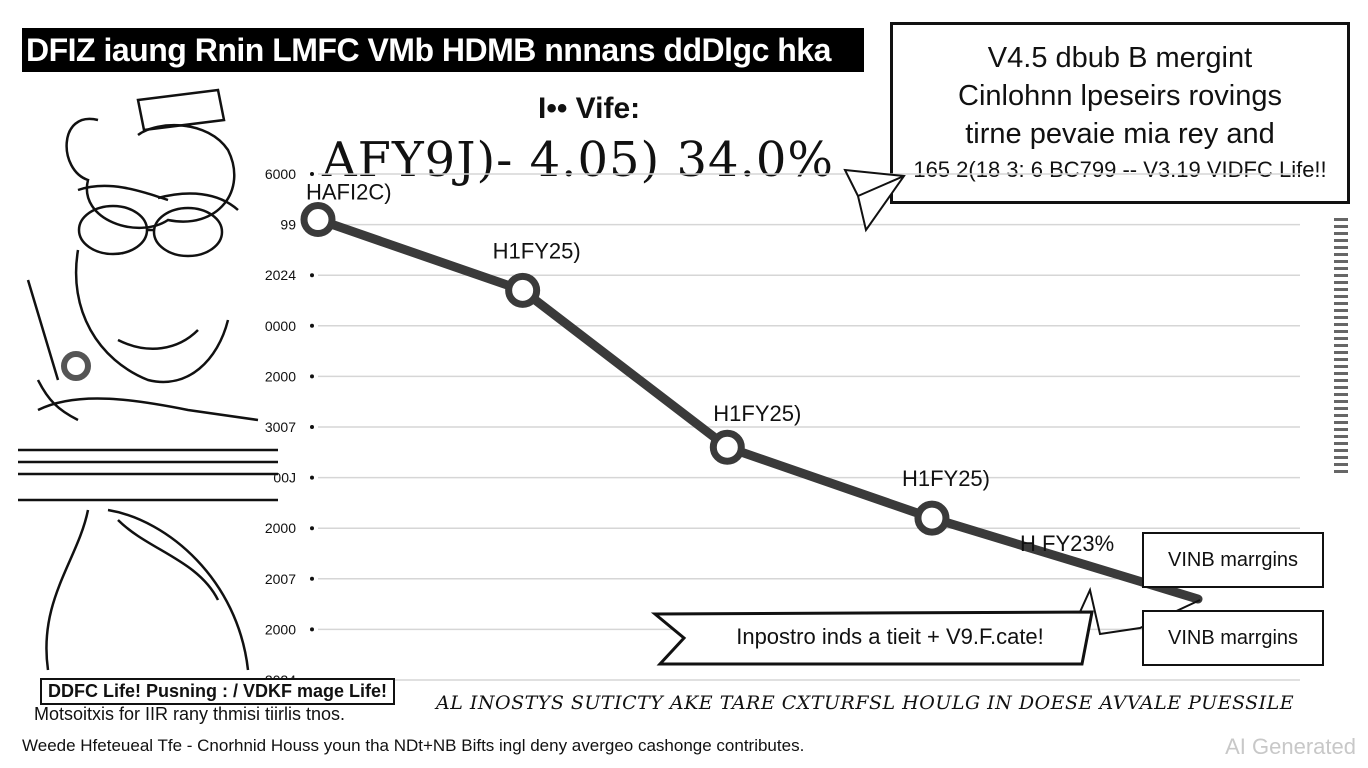 The width and height of the screenshot is (1368, 768). Describe the element at coordinates (280, 174) in the screenshot. I see `y-tick-label: 6000` at that location.